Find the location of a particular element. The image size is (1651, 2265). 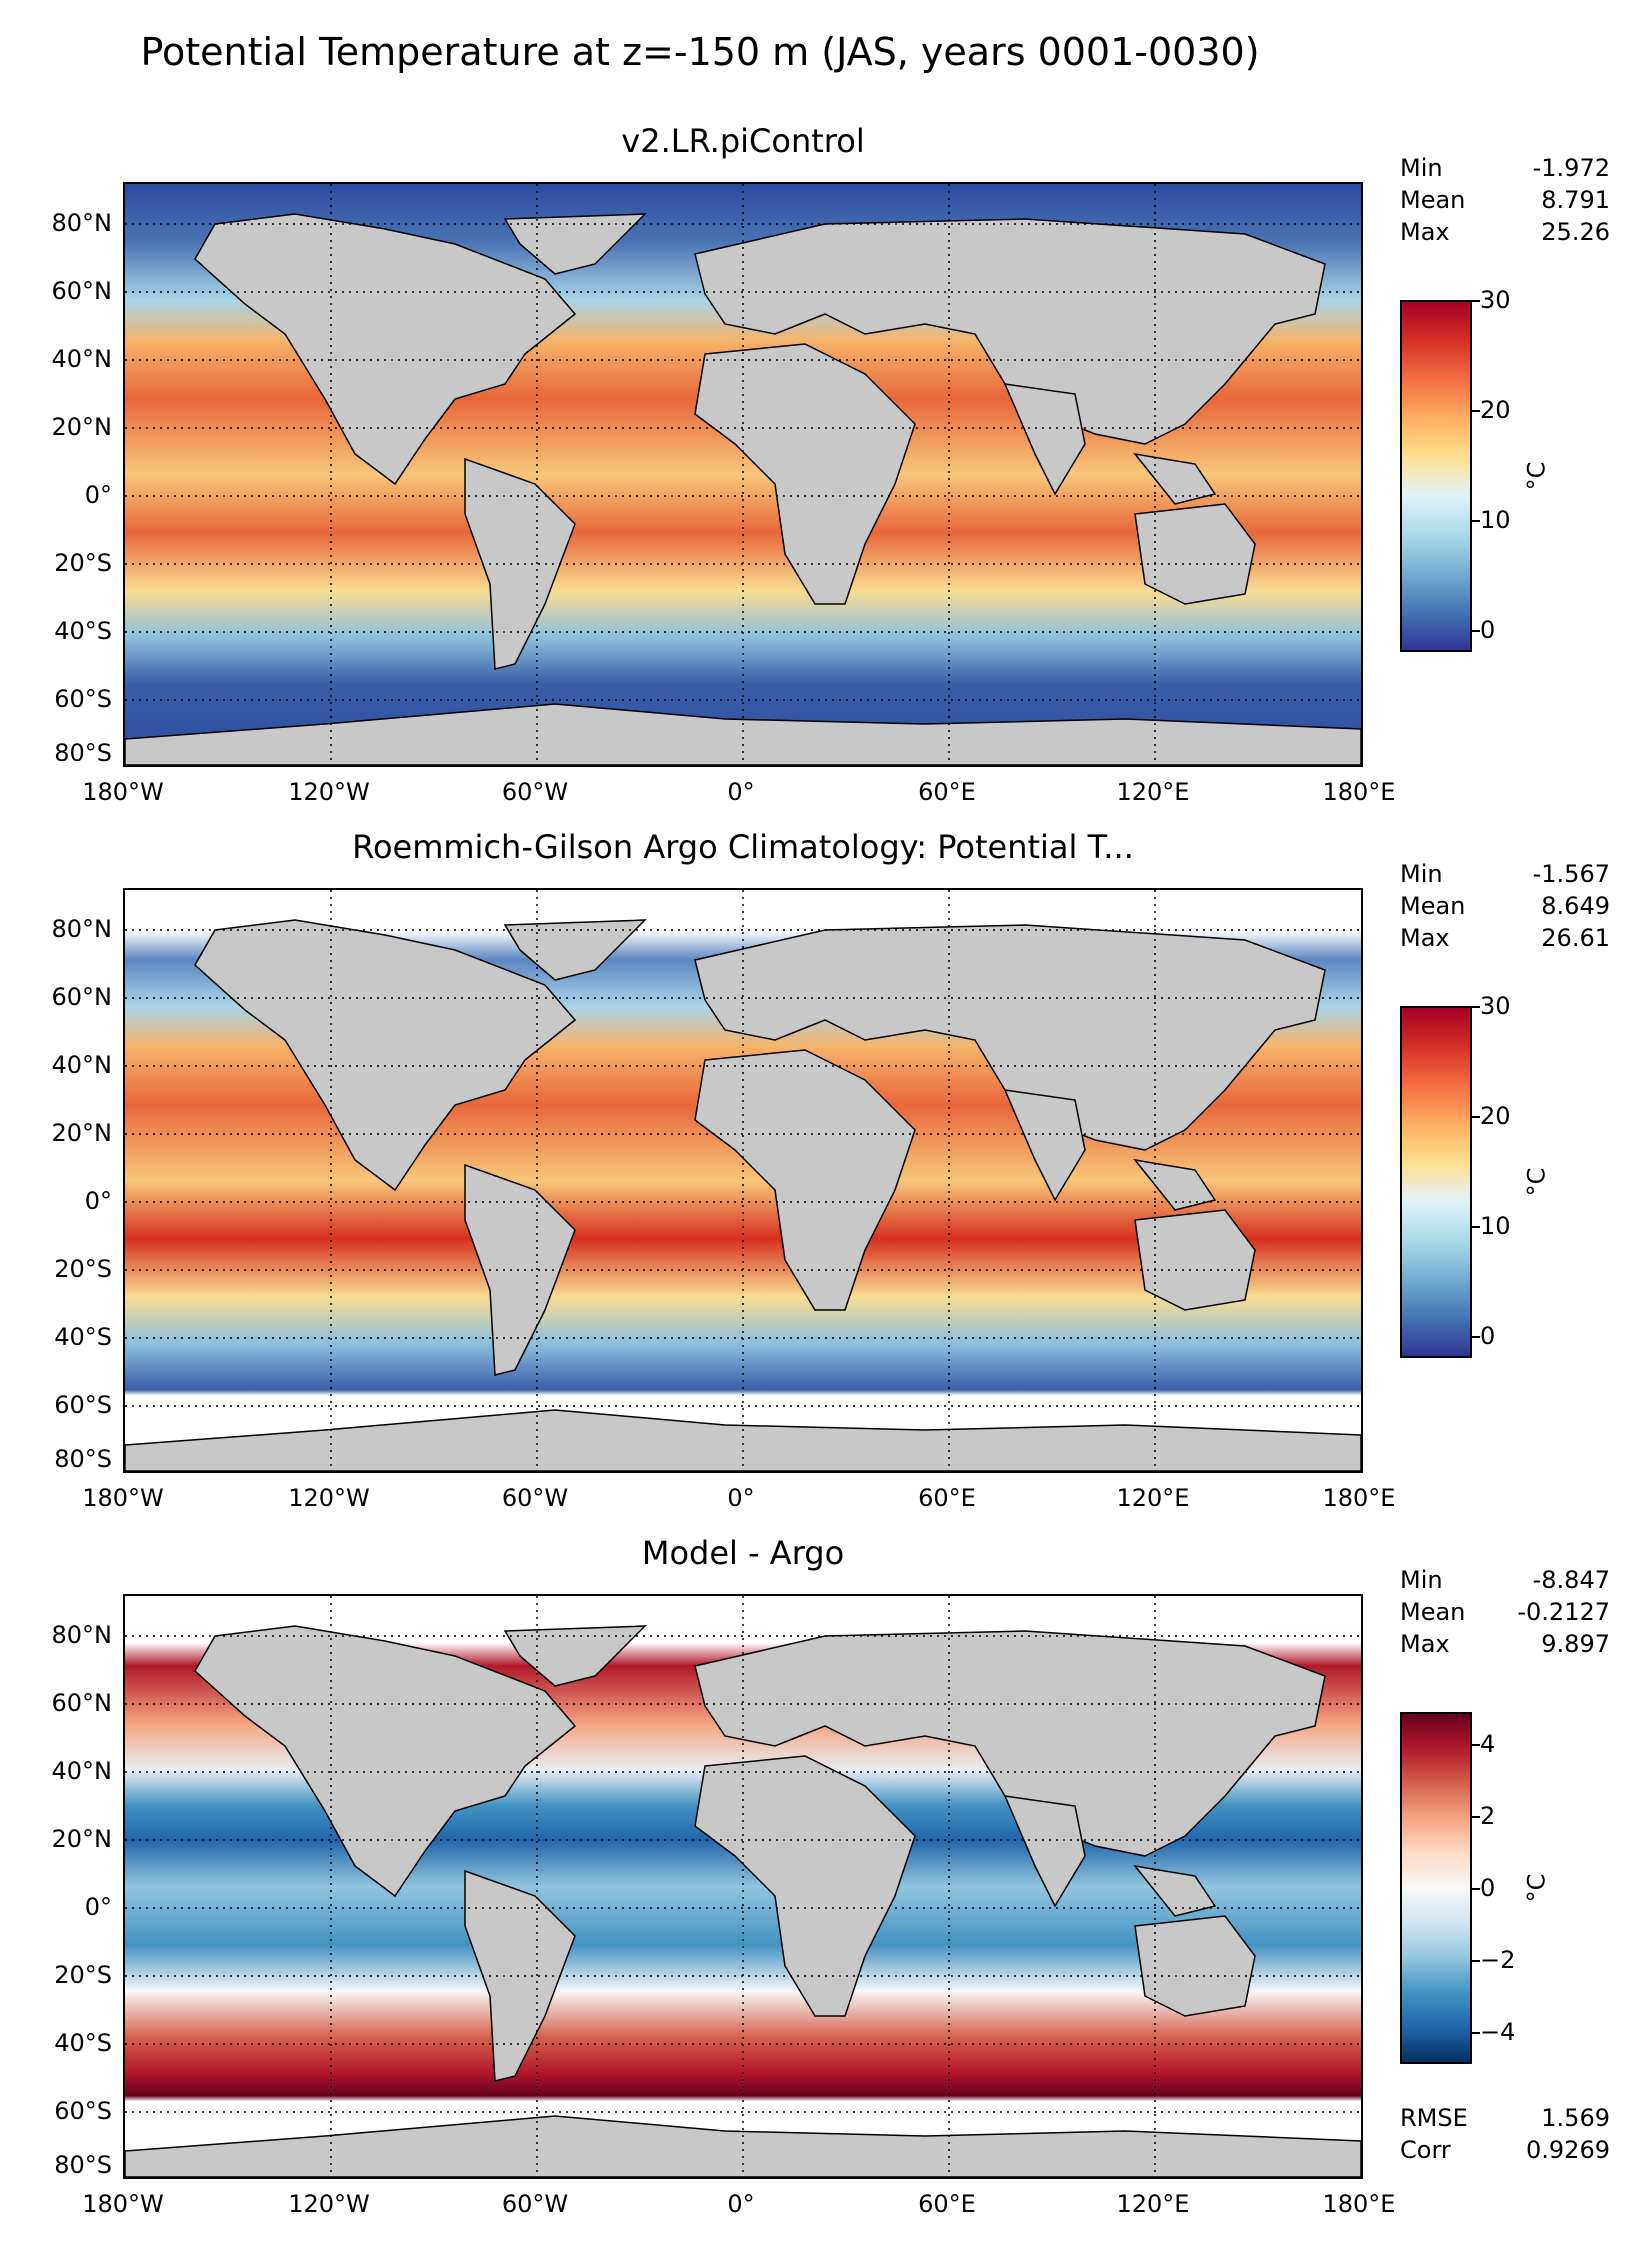

stat-min: Min -1.972 is located at coordinates (1505, 168).